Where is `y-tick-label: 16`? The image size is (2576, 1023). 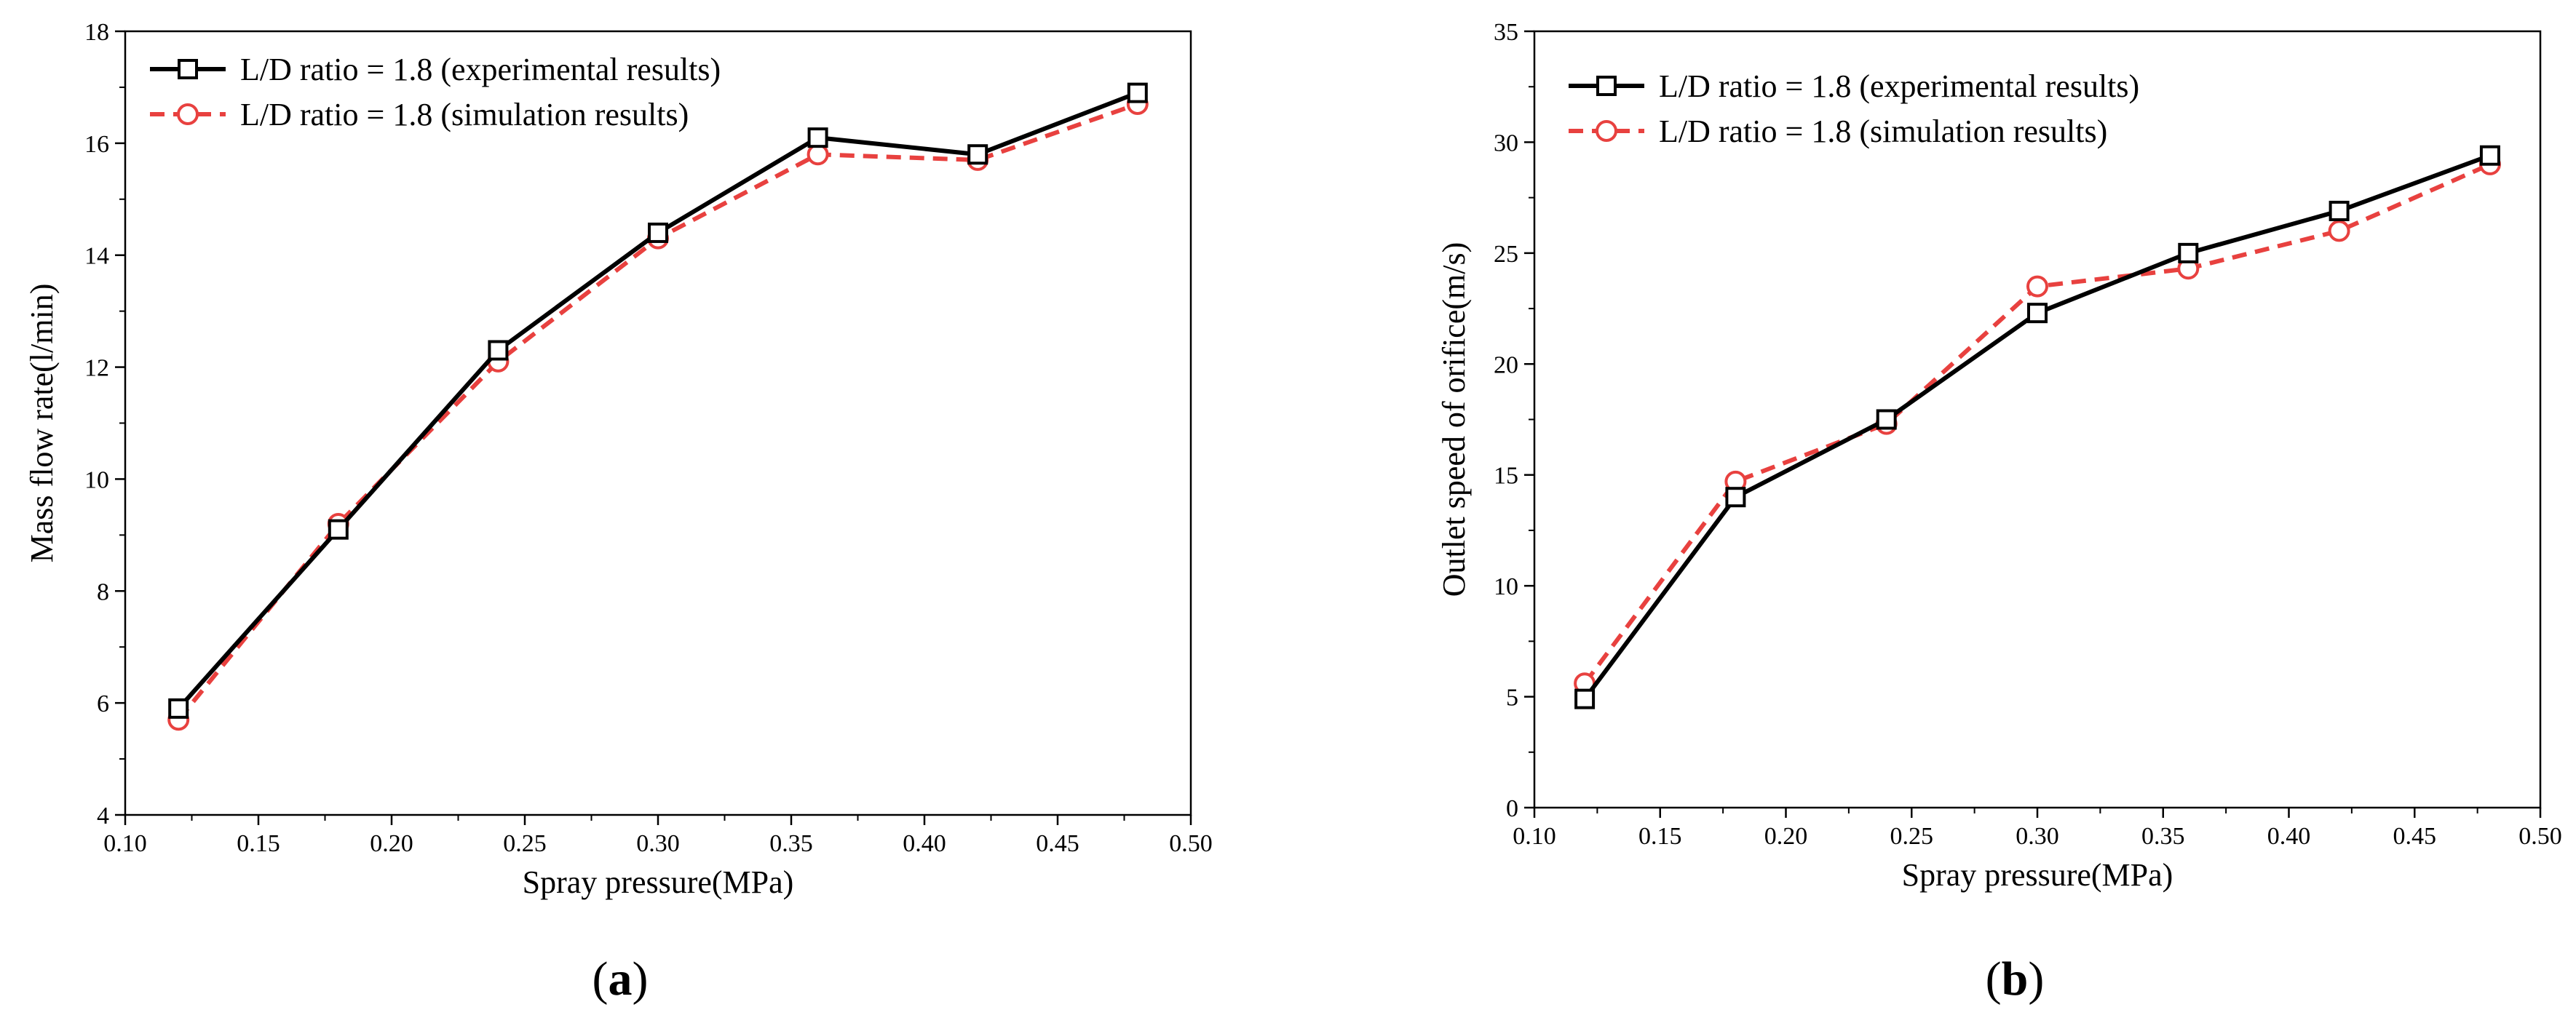
y-tick-label: 16 is located at coordinates (96, 144).